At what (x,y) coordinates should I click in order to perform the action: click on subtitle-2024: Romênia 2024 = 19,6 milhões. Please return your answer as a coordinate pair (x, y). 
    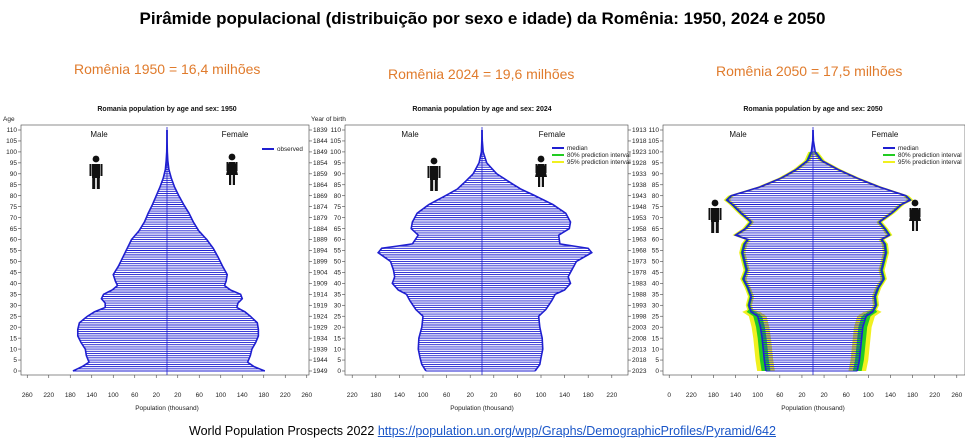
    Looking at the image, I should click on (481, 74).